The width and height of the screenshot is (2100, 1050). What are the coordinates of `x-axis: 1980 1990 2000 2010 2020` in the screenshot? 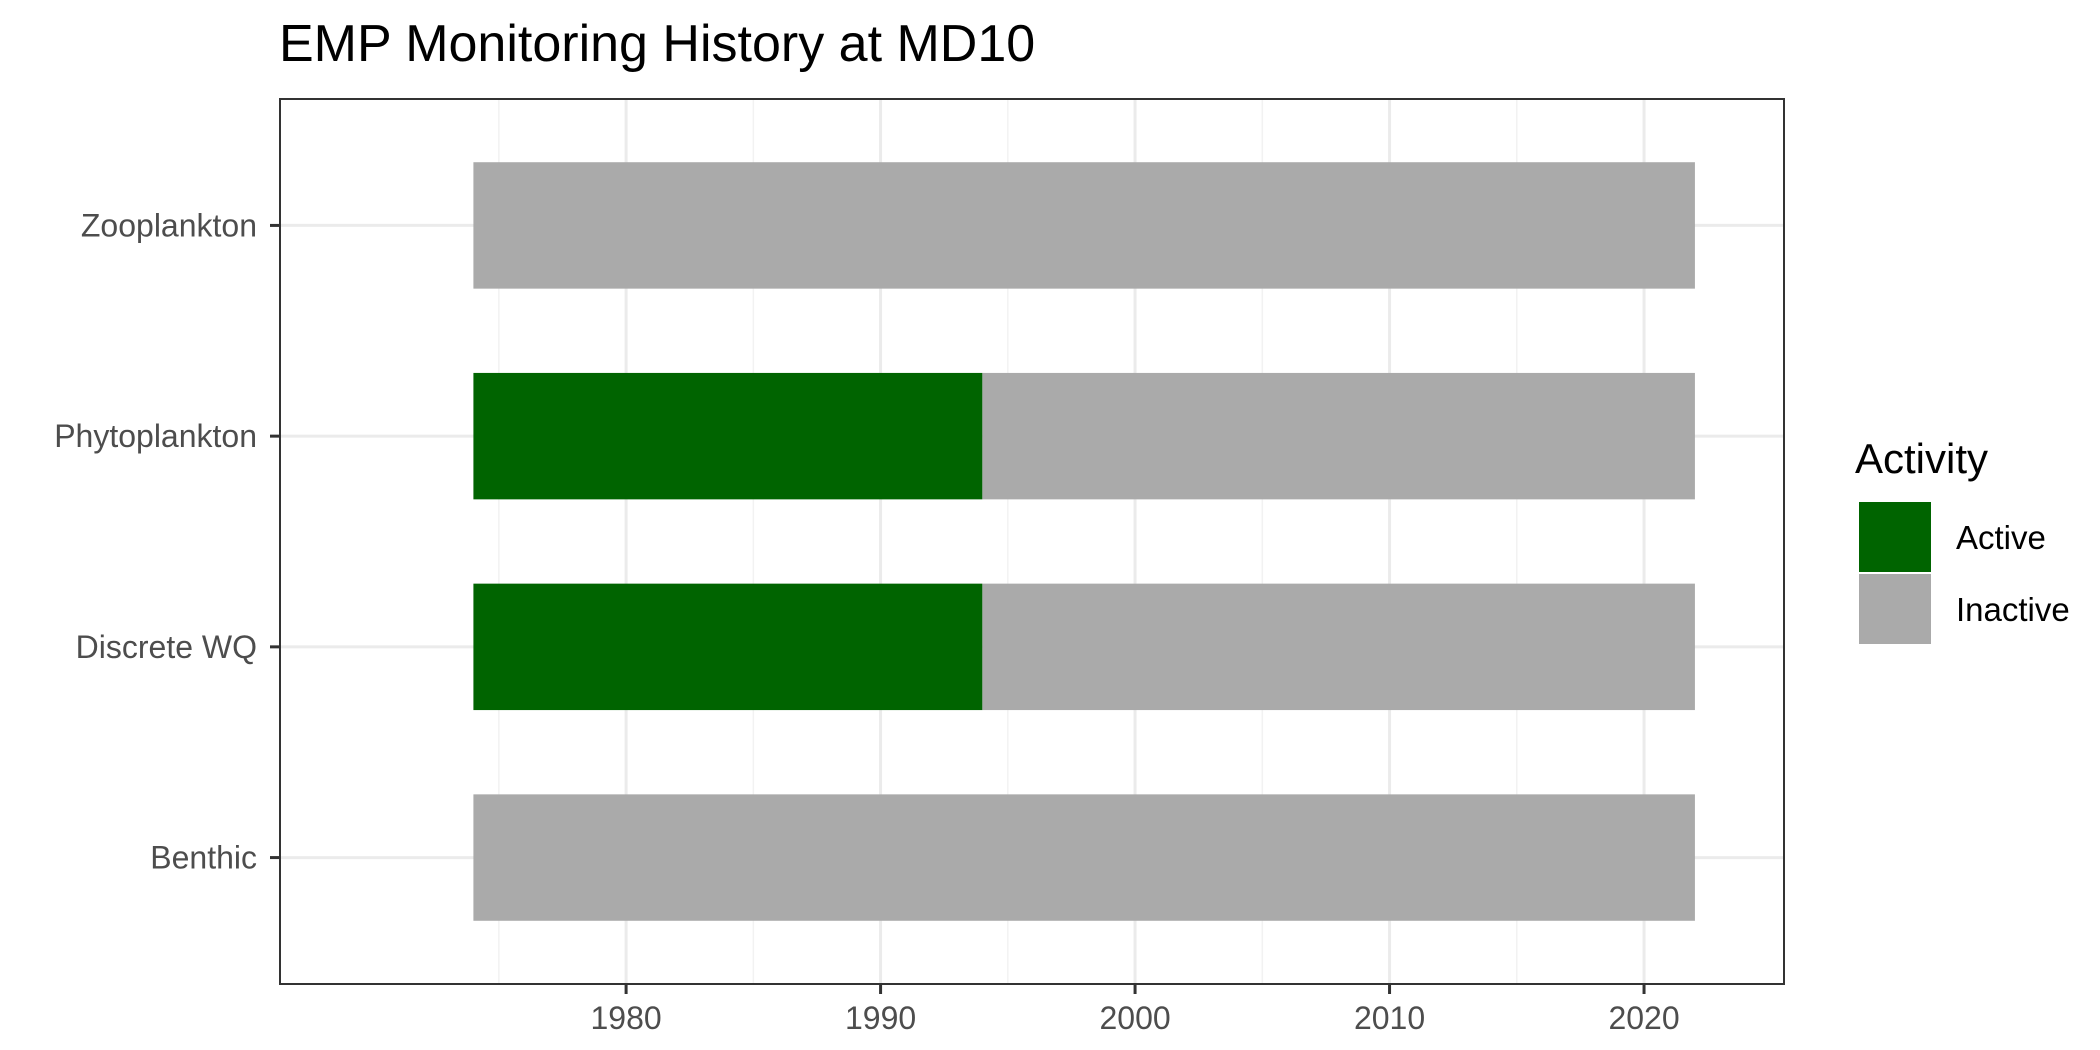 It's located at (1135, 1010).